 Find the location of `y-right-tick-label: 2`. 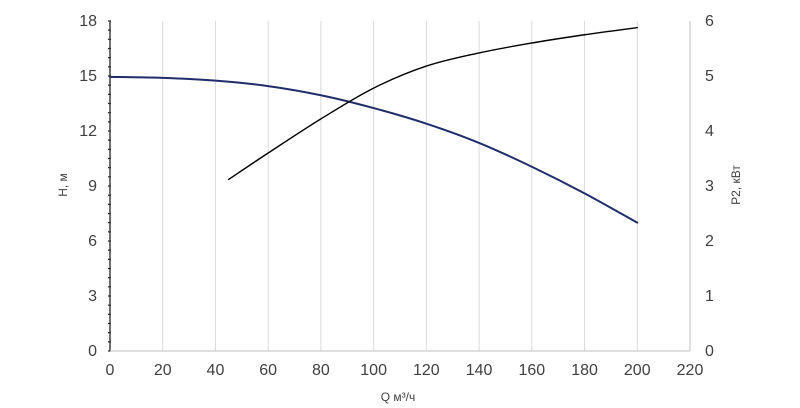

y-right-tick-label: 2 is located at coordinates (709, 241).